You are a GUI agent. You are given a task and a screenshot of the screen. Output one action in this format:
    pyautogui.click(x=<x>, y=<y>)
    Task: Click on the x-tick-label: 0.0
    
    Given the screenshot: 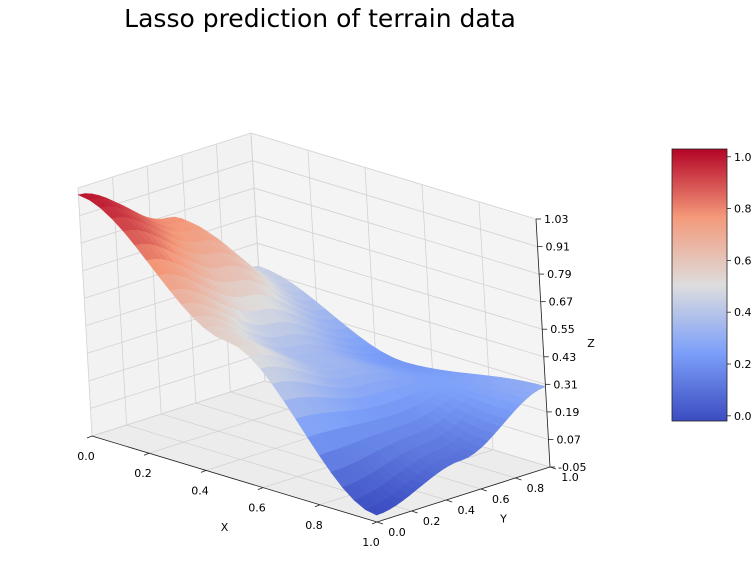 What is the action you would take?
    pyautogui.click(x=86, y=456)
    